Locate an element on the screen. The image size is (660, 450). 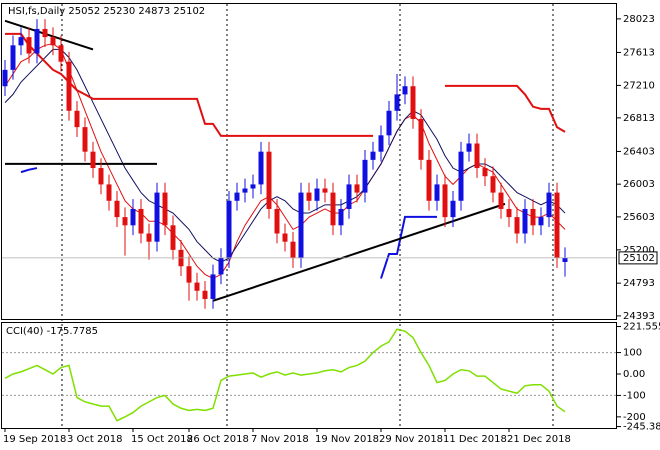
cci-tick-label: 0.00 is located at coordinates (634, 374).